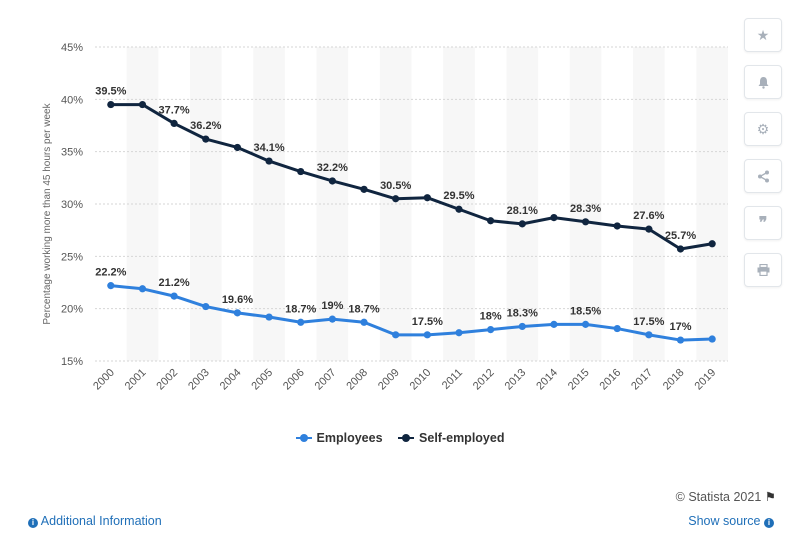 This screenshot has width=800, height=557. I want to click on data-label: 30.5%, so click(395, 186).